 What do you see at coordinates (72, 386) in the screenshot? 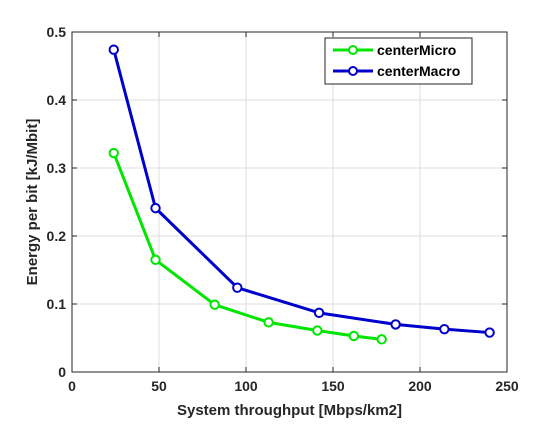
I see `x-tick-label: 0` at bounding box center [72, 386].